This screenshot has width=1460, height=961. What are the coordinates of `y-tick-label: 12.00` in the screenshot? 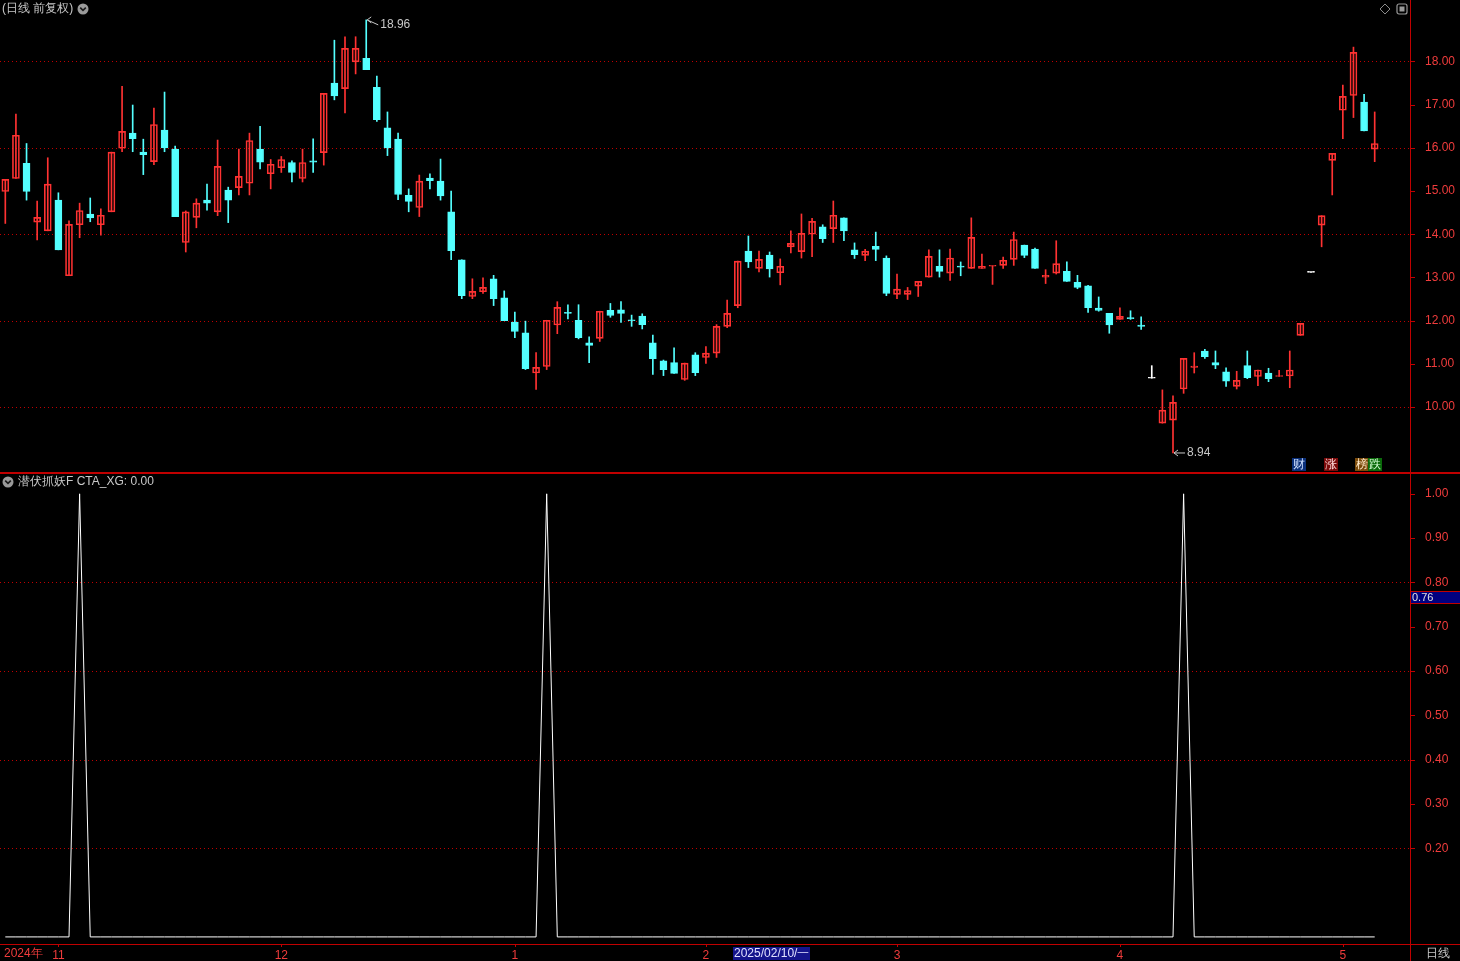 It's located at (1440, 320).